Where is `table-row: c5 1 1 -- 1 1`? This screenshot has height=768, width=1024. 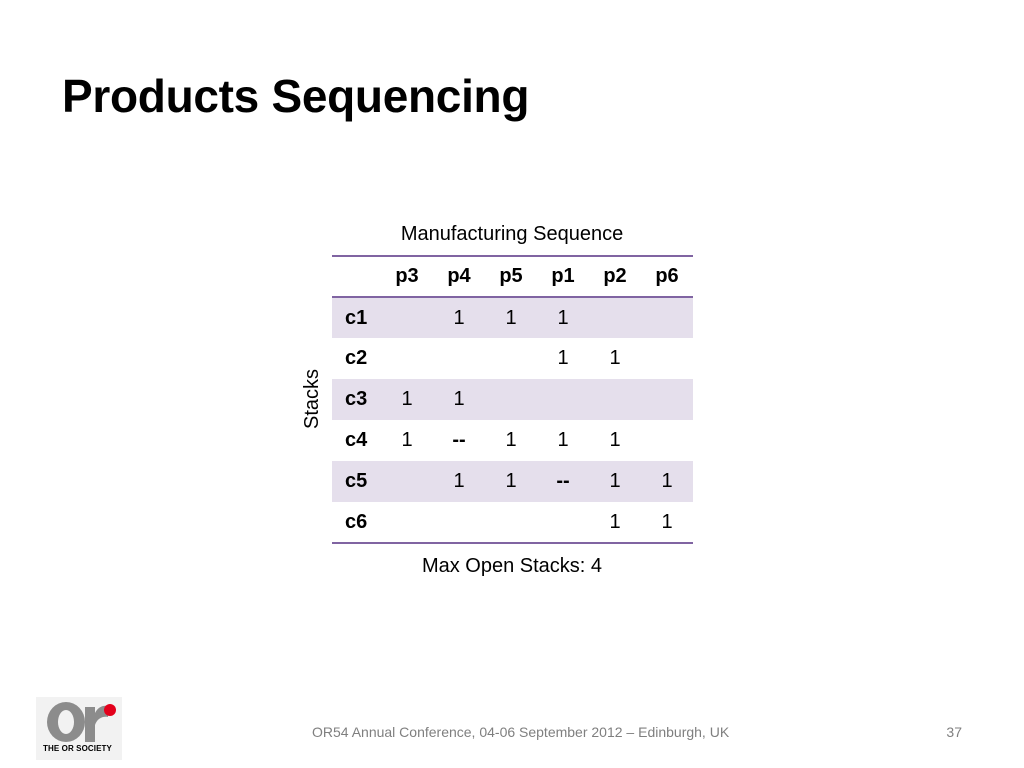
table-row: c5 1 1 -- 1 1 is located at coordinates (512, 481).